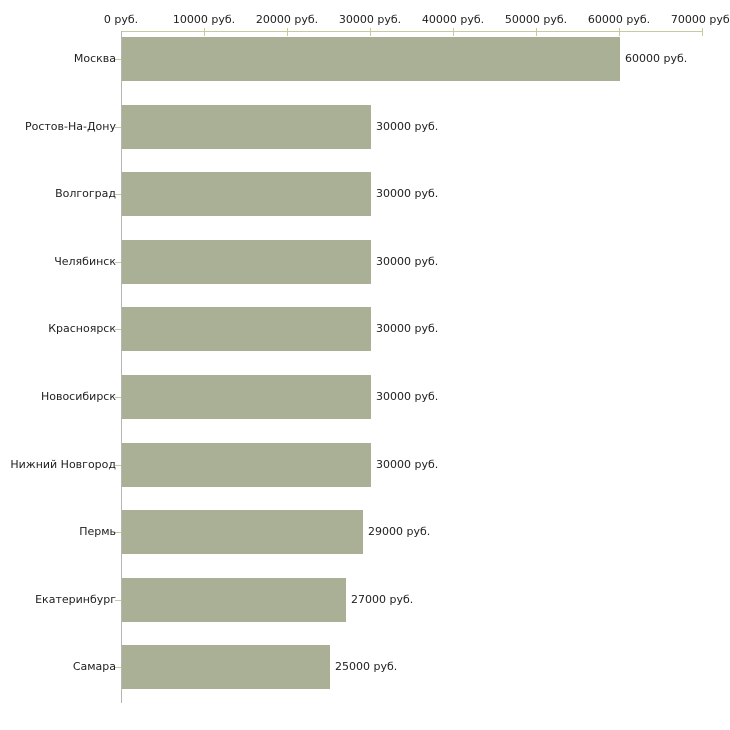 This screenshot has height=730, width=730. Describe the element at coordinates (63, 464) in the screenshot. I see `category-label: Нижний Новгород` at that location.